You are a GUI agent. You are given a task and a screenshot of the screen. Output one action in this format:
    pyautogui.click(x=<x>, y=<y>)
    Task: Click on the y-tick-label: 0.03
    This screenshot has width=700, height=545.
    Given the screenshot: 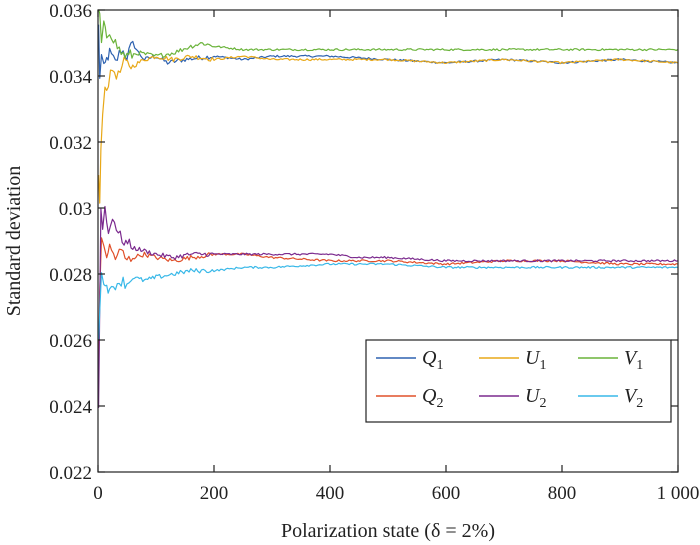 What is the action you would take?
    pyautogui.click(x=75, y=209)
    